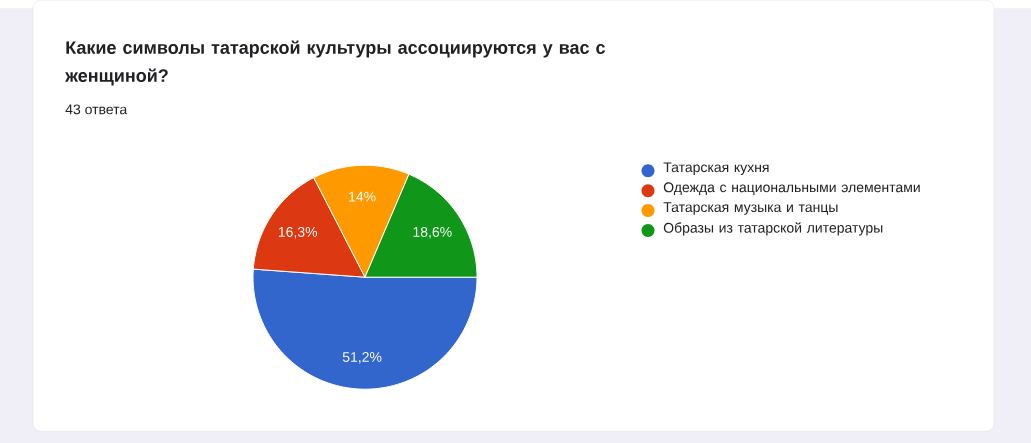 The image size is (1031, 443). I want to click on data-label: 51,2%, so click(362, 357).